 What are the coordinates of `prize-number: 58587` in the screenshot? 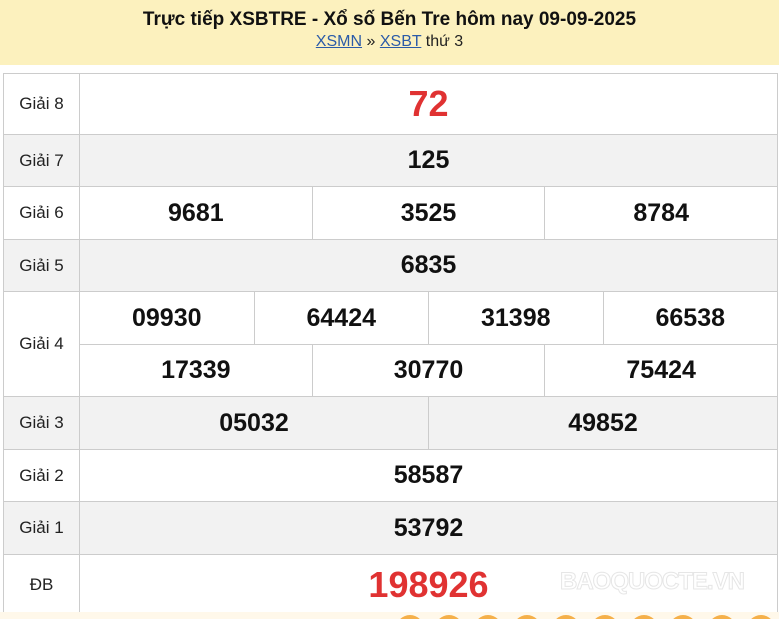 It's located at (428, 475).